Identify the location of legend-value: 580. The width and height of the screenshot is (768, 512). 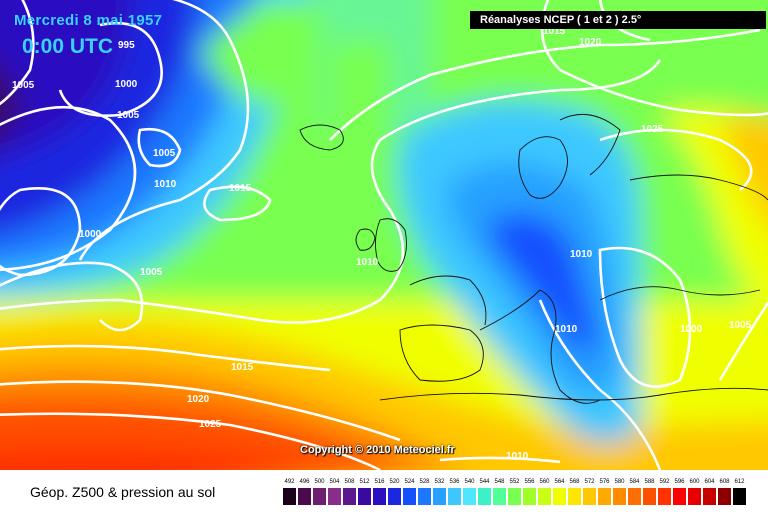
(619, 482).